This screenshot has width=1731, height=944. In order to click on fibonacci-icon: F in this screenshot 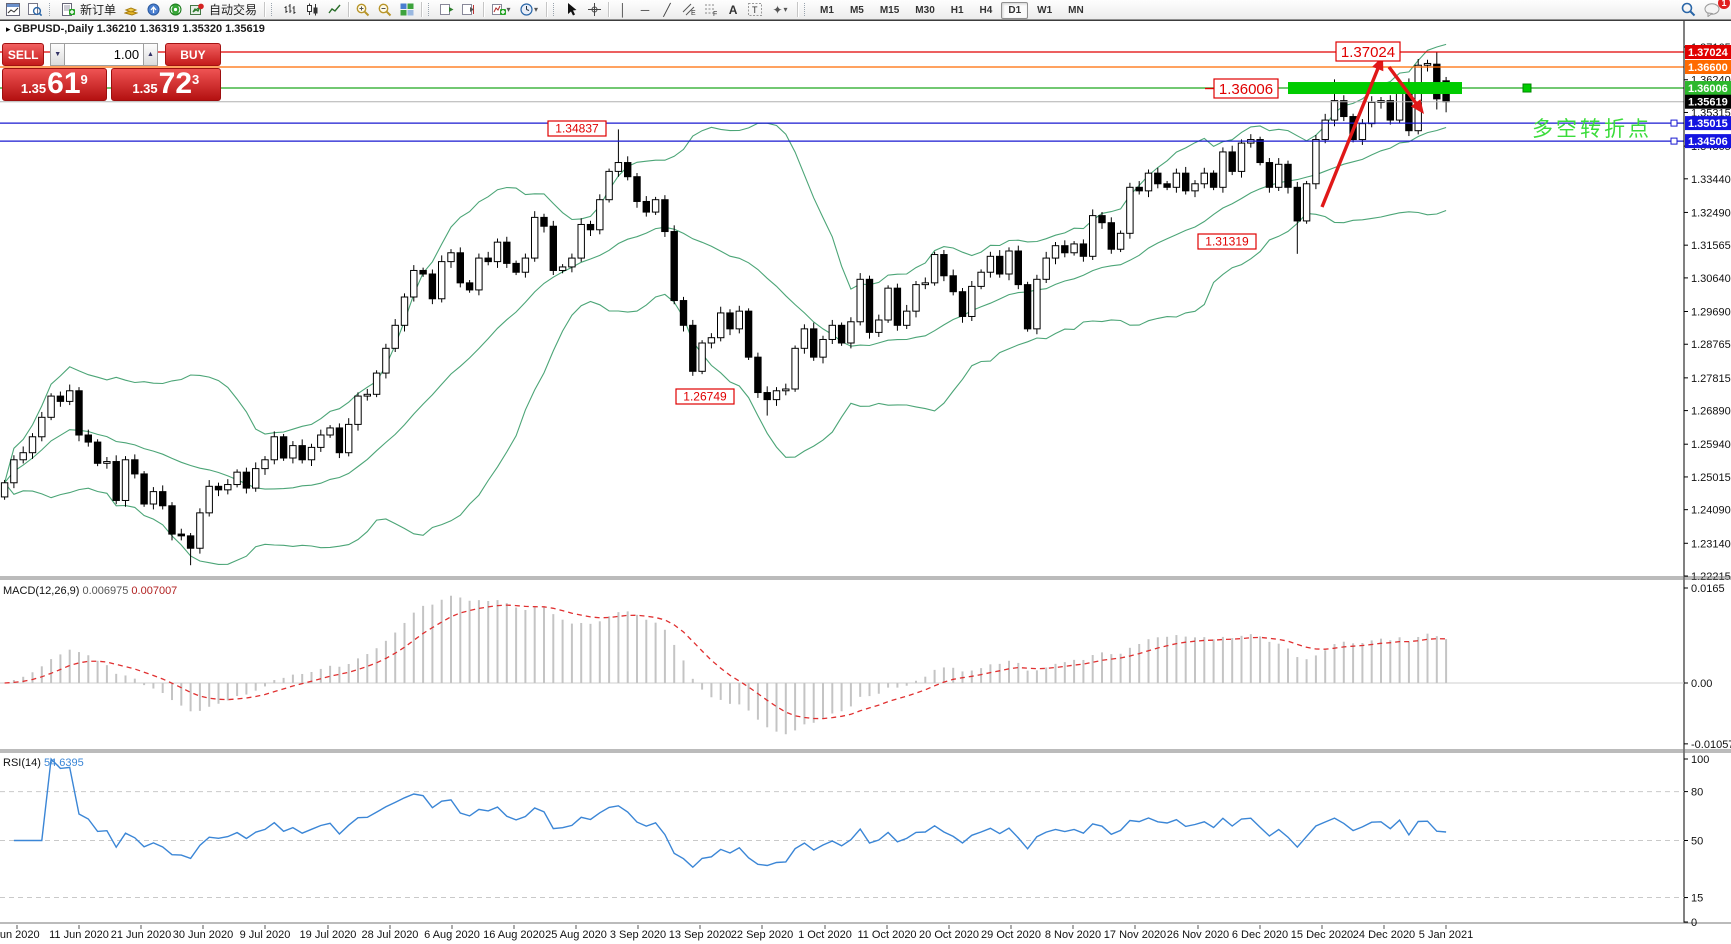, I will do `click(711, 9)`.